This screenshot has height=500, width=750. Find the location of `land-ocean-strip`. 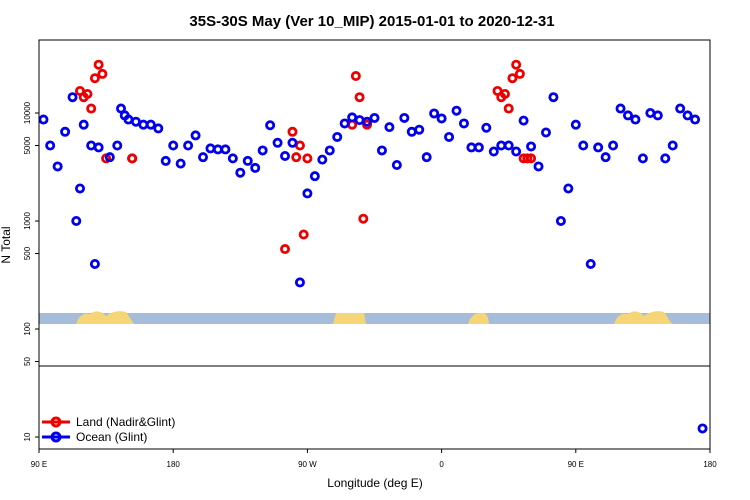

land-ocean-strip is located at coordinates (374, 317).